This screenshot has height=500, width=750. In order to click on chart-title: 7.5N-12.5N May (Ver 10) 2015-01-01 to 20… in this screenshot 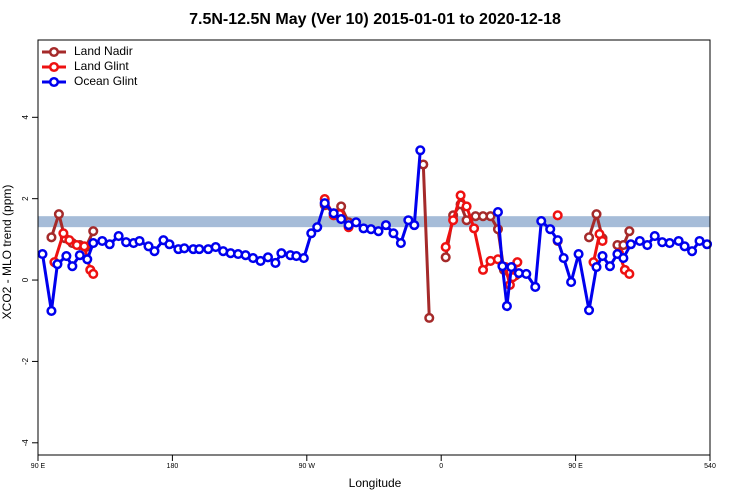, I will do `click(375, 19)`.